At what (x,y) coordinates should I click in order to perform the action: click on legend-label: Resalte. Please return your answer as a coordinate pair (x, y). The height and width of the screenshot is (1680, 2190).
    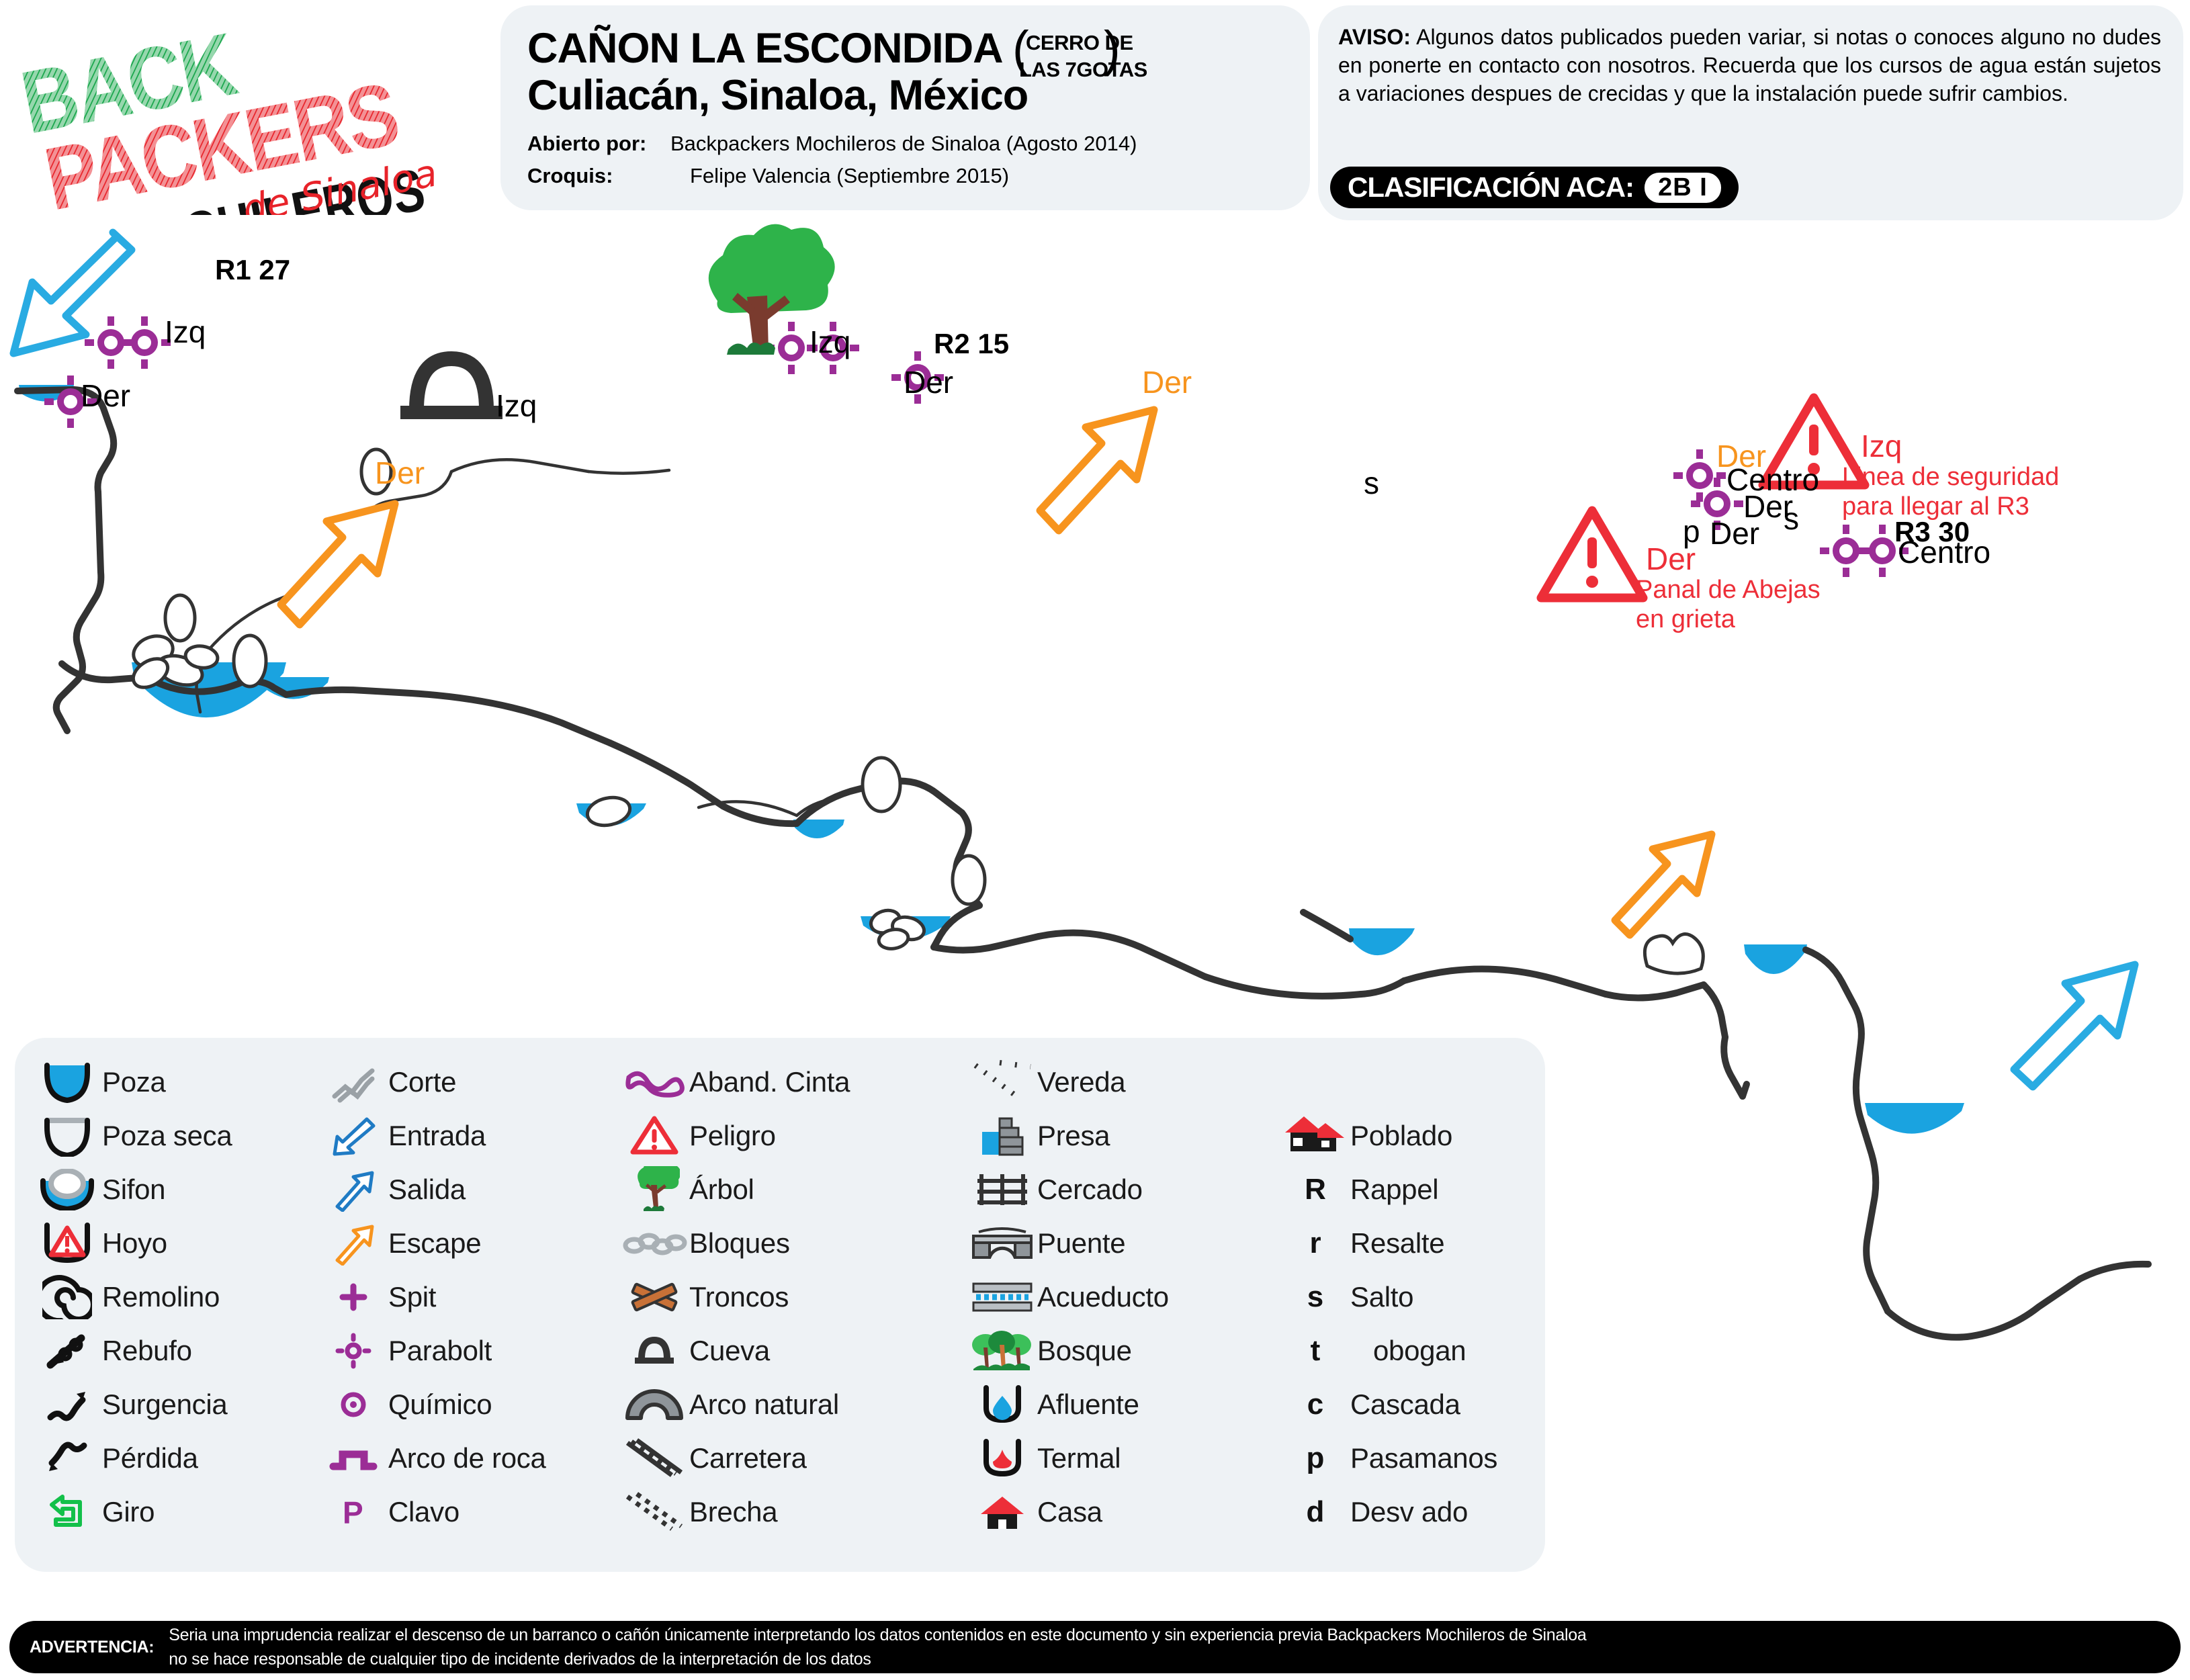
    Looking at the image, I should click on (1398, 1243).